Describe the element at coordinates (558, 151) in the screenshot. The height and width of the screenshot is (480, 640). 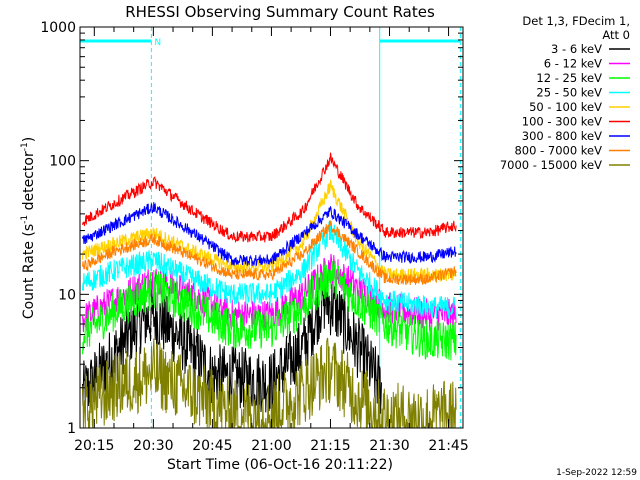
I see `legend-label: 800 - 7000 keV` at that location.